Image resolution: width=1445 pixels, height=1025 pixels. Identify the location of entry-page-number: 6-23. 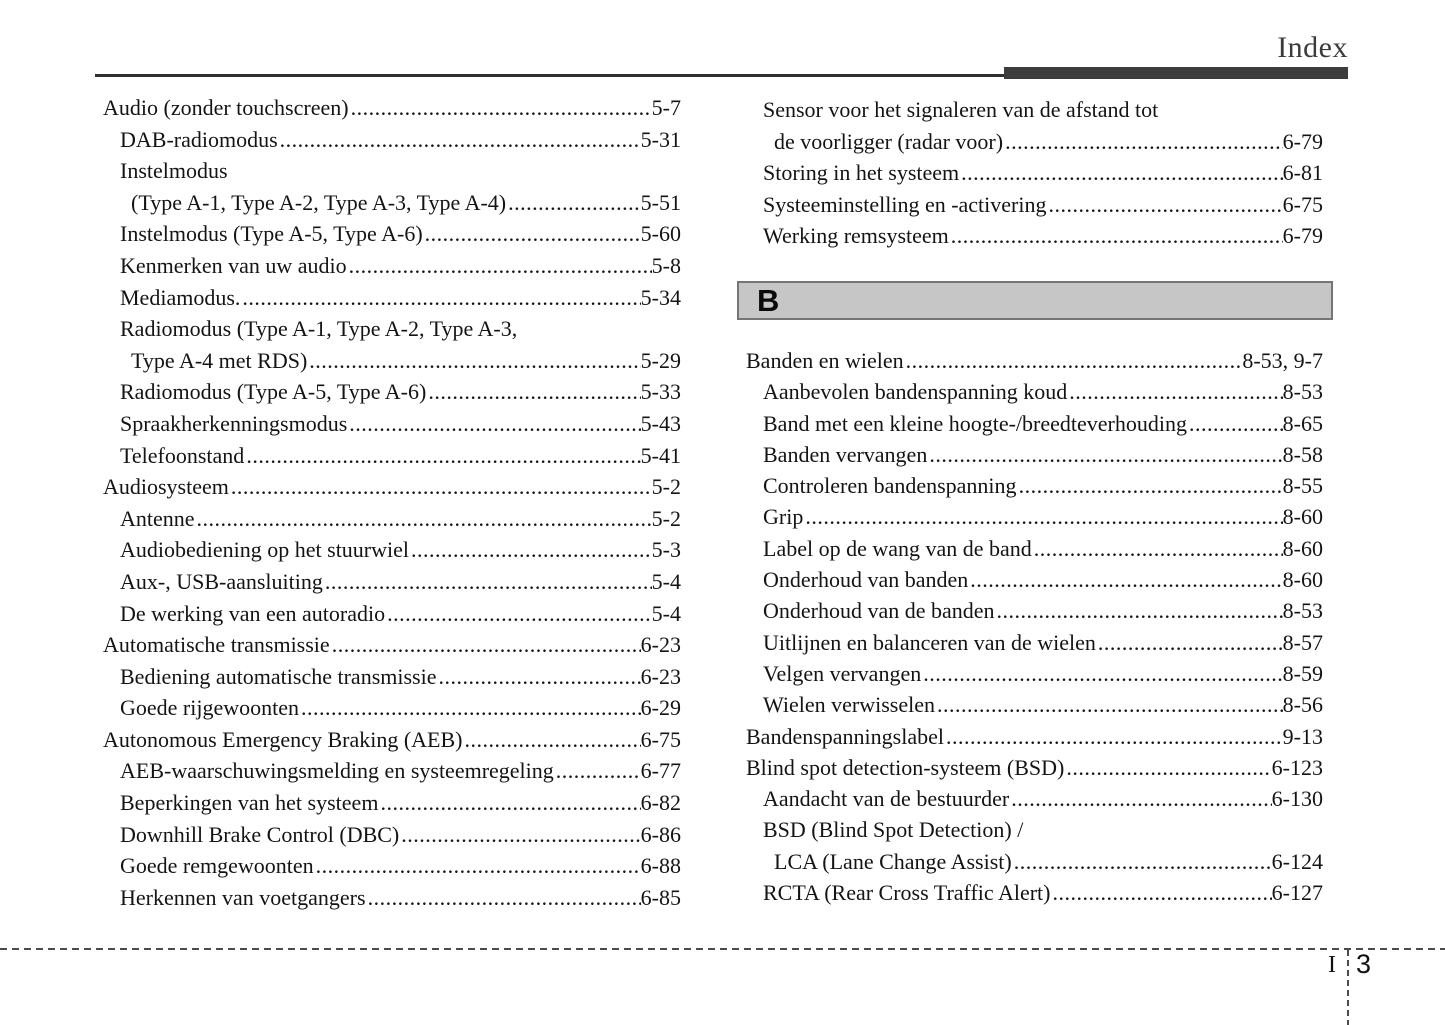
(660, 676).